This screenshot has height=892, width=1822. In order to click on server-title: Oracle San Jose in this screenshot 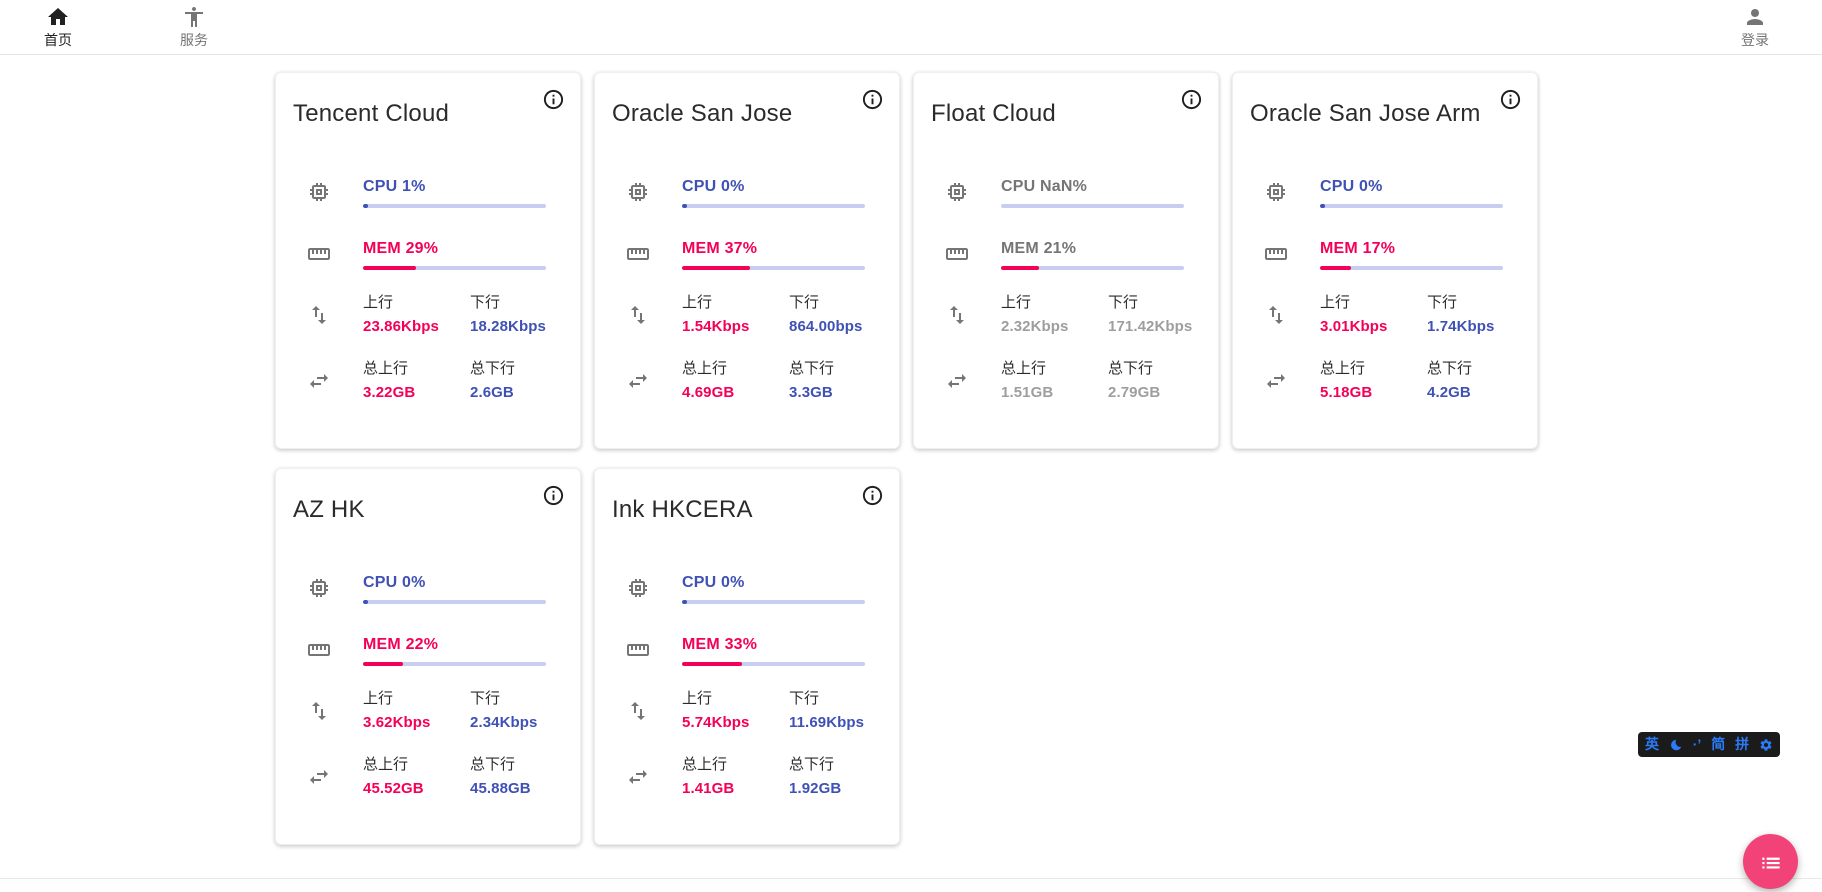, I will do `click(702, 113)`.